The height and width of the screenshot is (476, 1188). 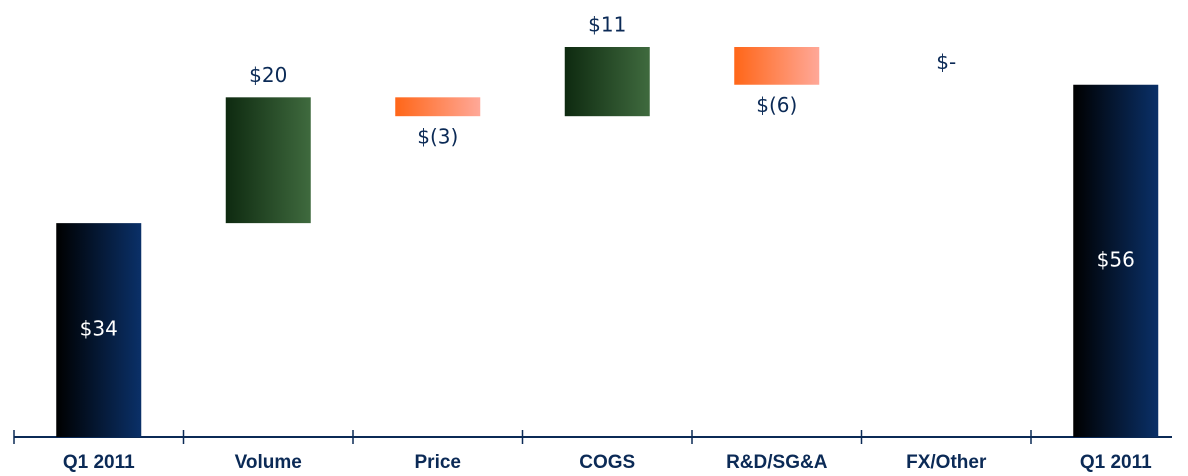 I want to click on value-label: $(6), so click(x=776, y=105).